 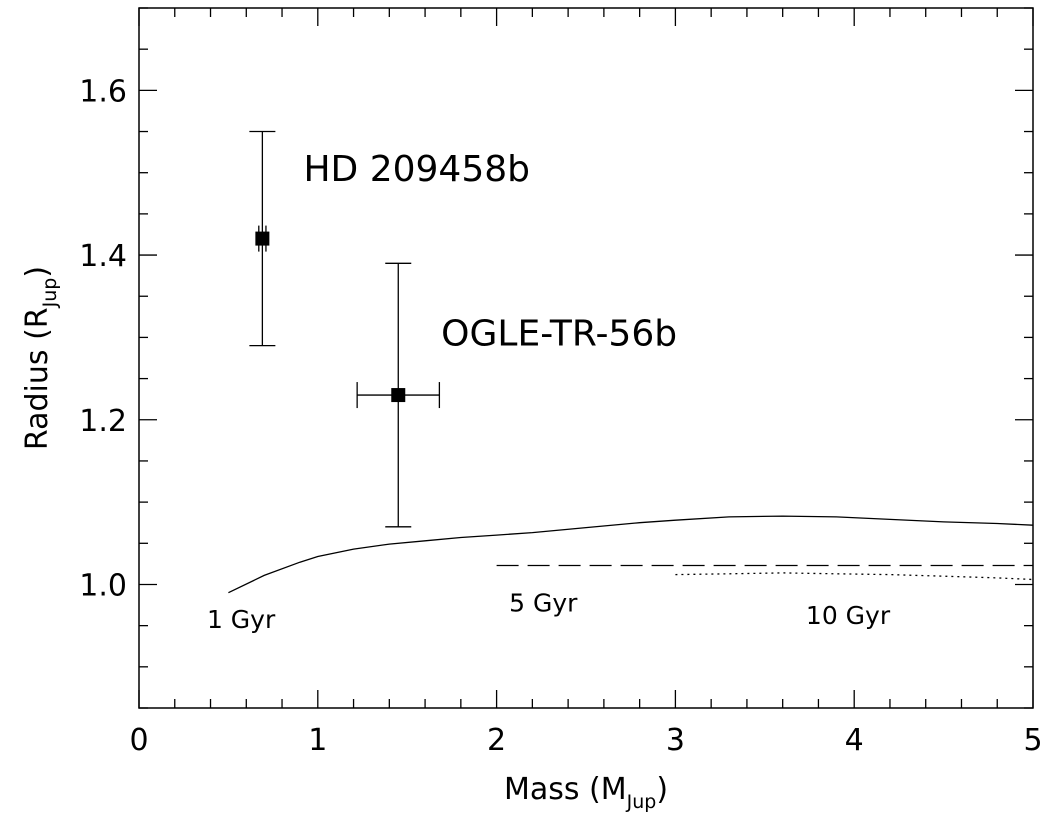 What do you see at coordinates (241, 619) in the screenshot?
I see `1-gyr-label: 1 Gyr` at bounding box center [241, 619].